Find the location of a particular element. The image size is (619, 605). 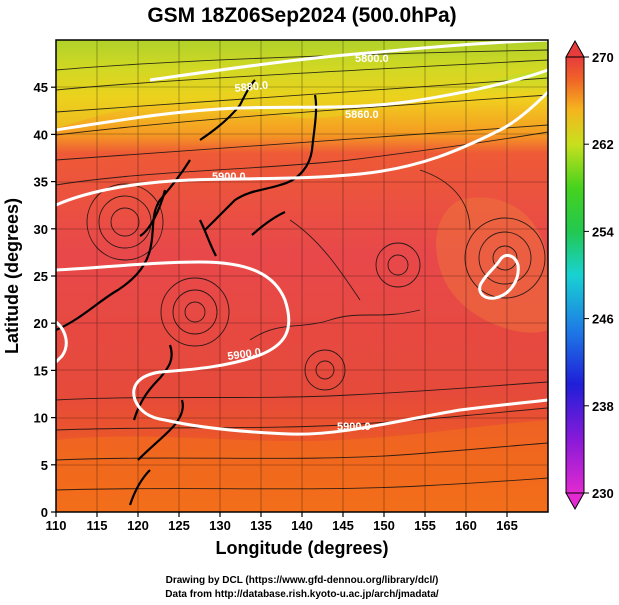

y-axis-label: Latitude (degrees) is located at coordinates (12, 276).